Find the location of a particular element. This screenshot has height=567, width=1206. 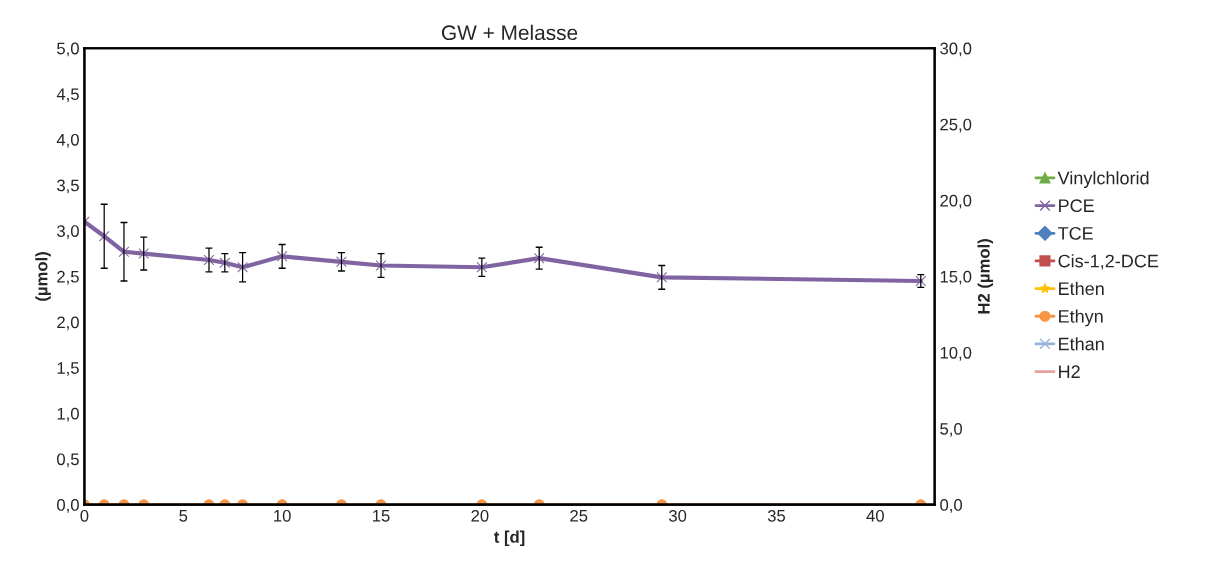

x-tick-label: 15 is located at coordinates (381, 516).